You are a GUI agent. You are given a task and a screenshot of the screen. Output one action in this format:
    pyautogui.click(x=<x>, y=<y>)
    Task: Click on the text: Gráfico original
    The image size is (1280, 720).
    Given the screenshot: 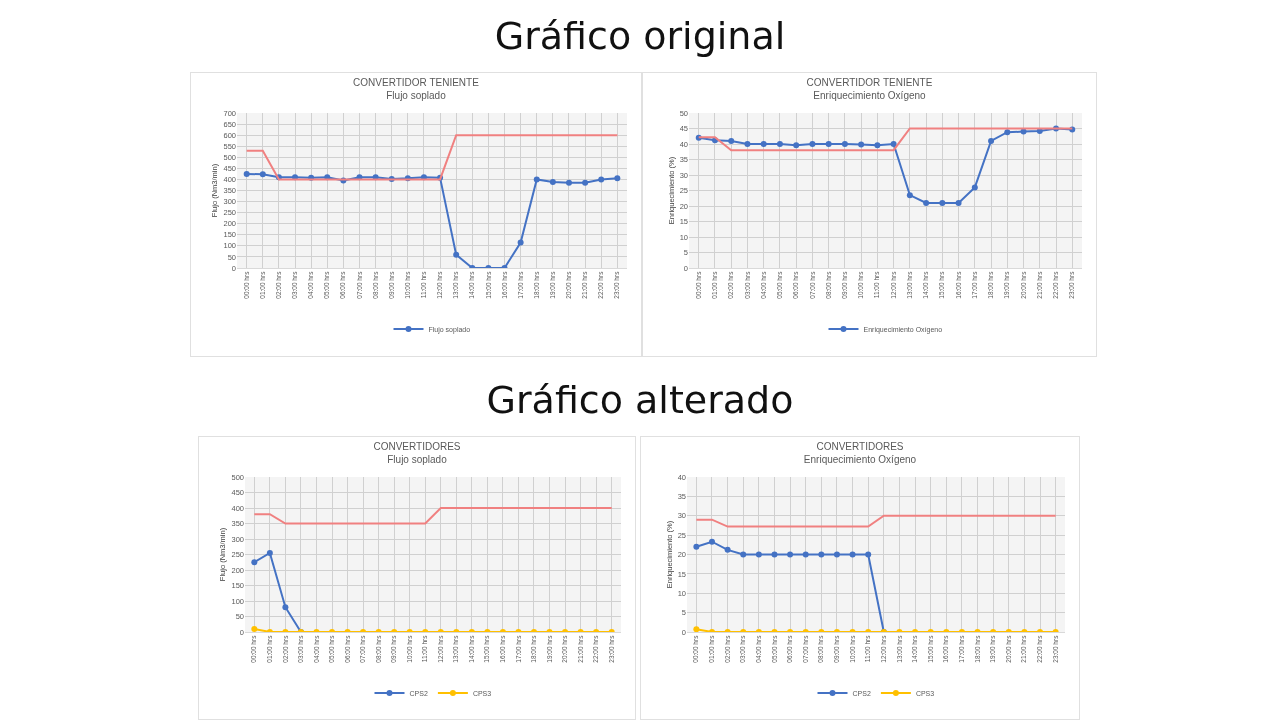 What is the action you would take?
    pyautogui.click(x=640, y=36)
    